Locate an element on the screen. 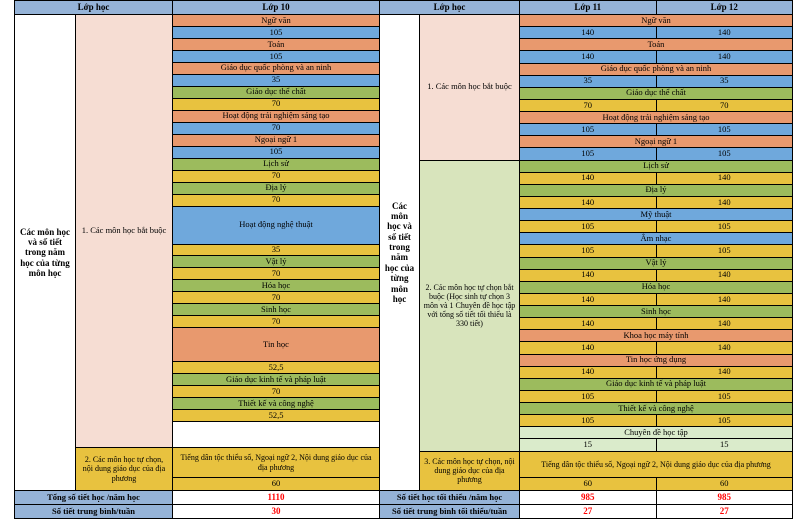 This screenshot has height=519, width=793. header-grade-label: Lớp 11 is located at coordinates (588, 8).